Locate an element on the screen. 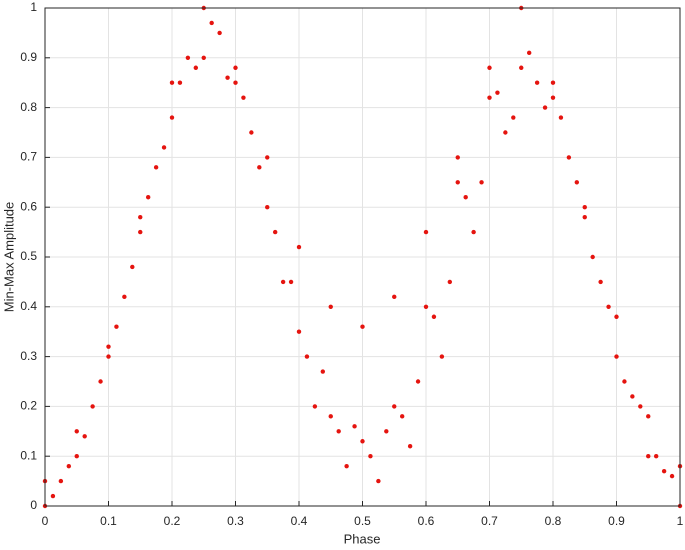 Image resolution: width=685 pixels, height=550 pixels. y-tick-label: 0.1 is located at coordinates (28, 455).